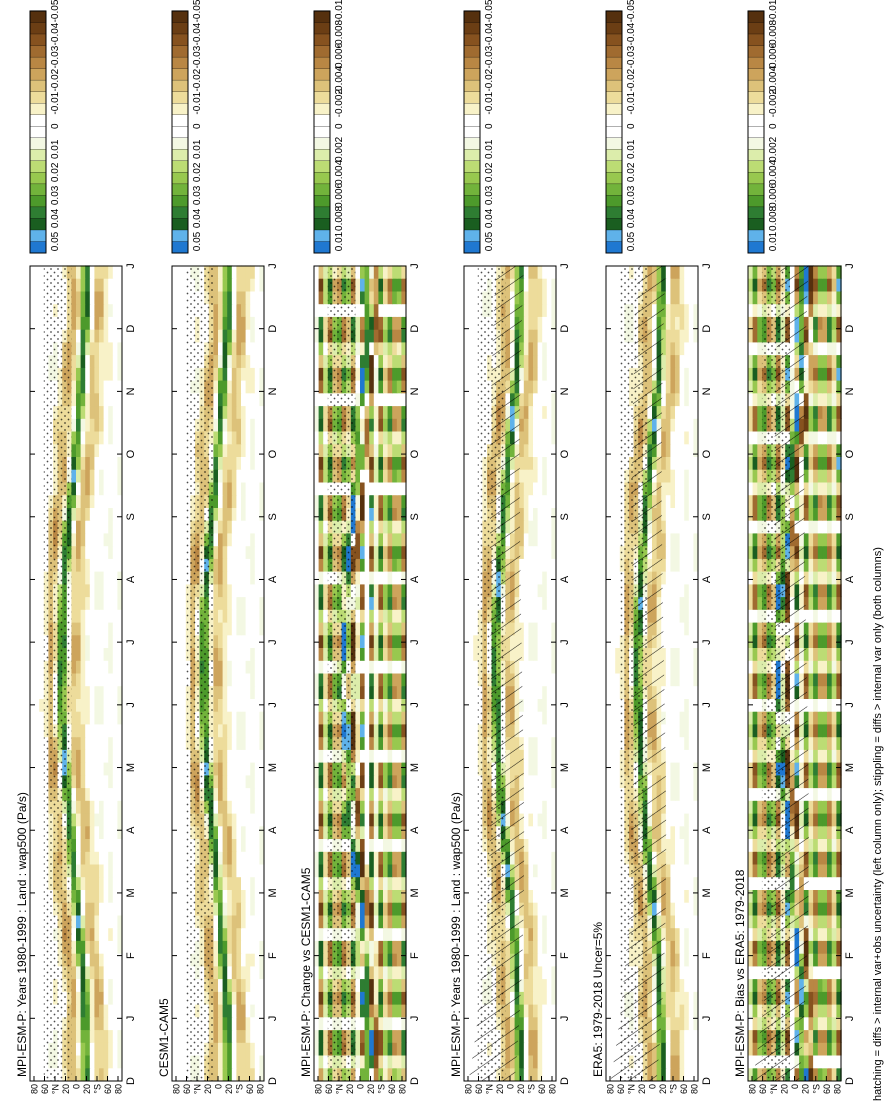  Describe the element at coordinates (565, 830) in the screenshot. I see `month-label: A` at that location.